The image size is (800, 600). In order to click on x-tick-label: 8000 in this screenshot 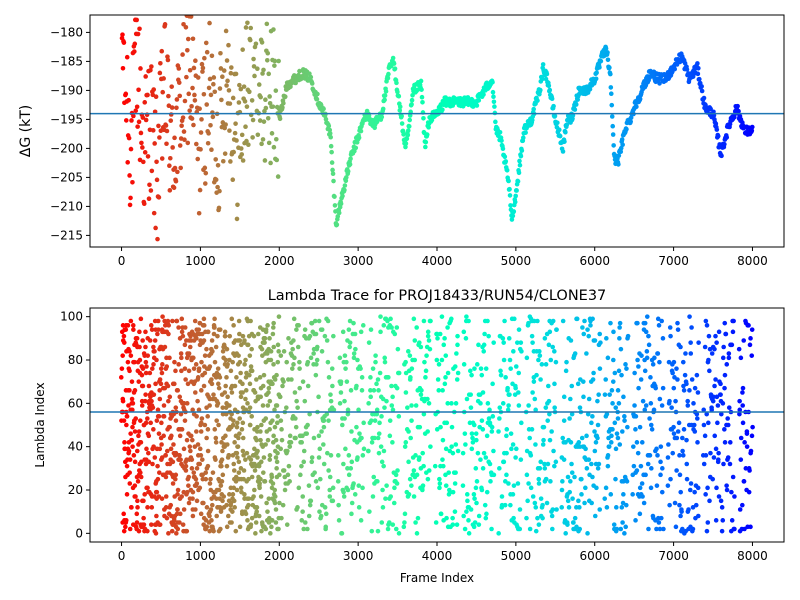, I will do `click(752, 556)`.